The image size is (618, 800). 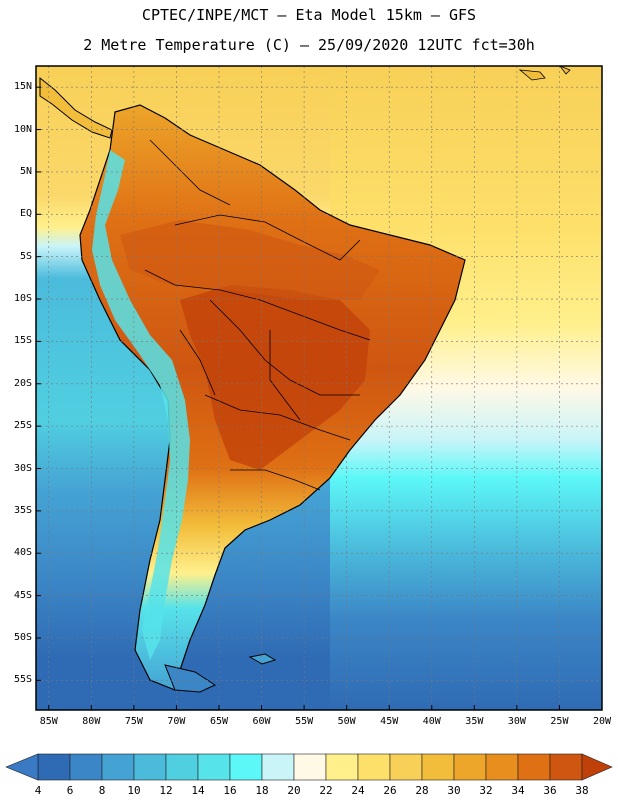 I want to click on lon-label: 25W, so click(x=559, y=721).